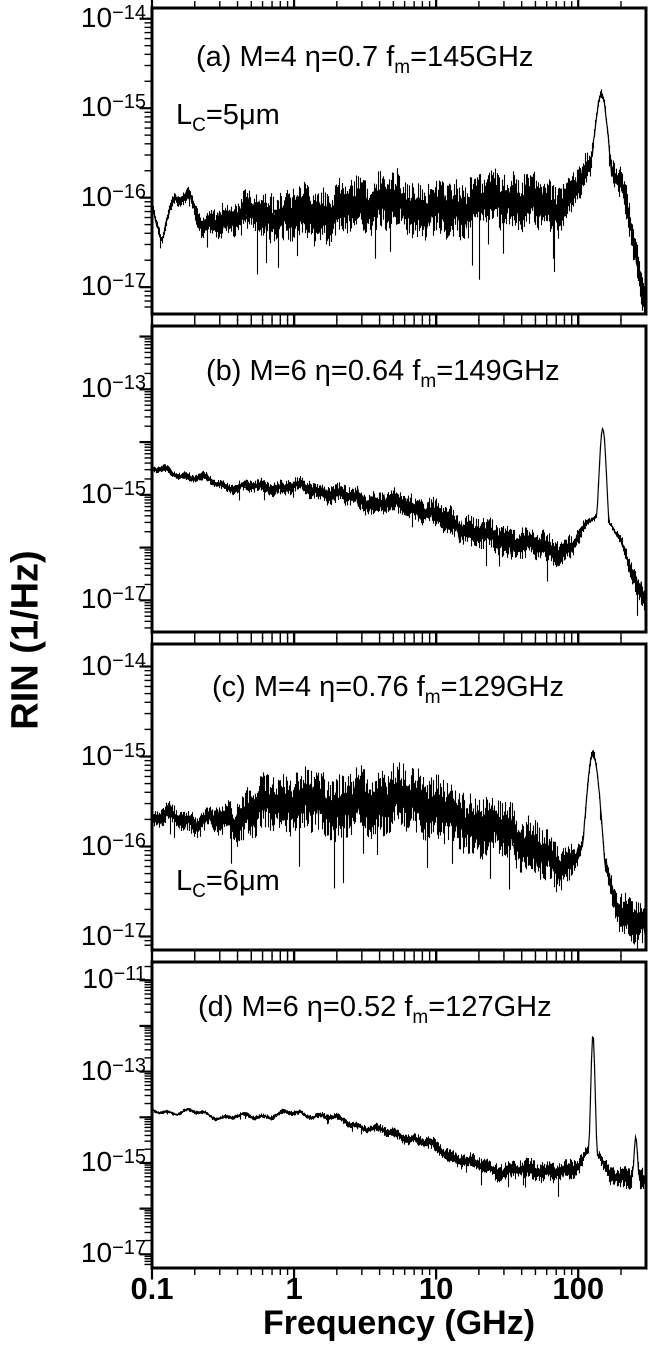  I want to click on y-axis-title: RIN (1/Hz), so click(25, 640).